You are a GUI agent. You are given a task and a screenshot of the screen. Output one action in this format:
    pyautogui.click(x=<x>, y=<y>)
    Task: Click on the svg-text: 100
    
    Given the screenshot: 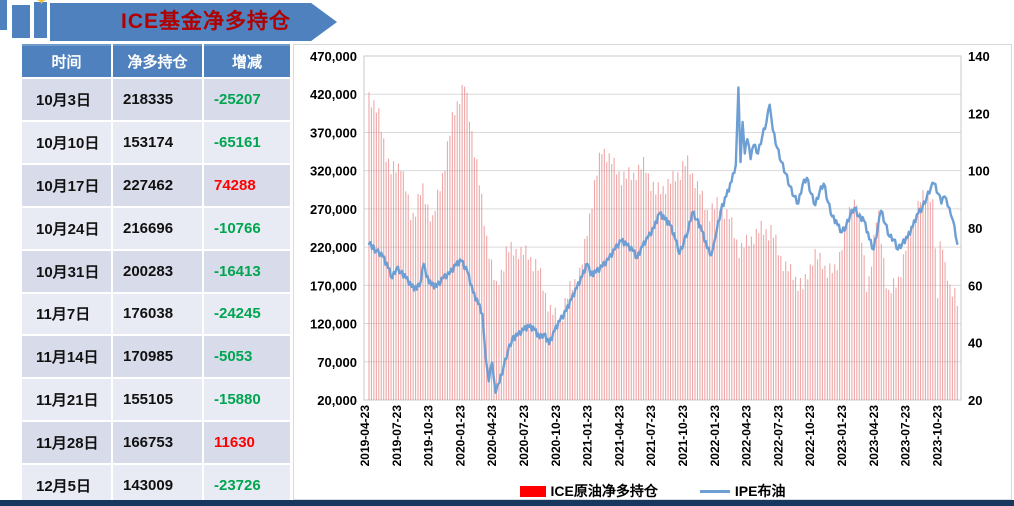 What is the action you would take?
    pyautogui.click(x=979, y=171)
    